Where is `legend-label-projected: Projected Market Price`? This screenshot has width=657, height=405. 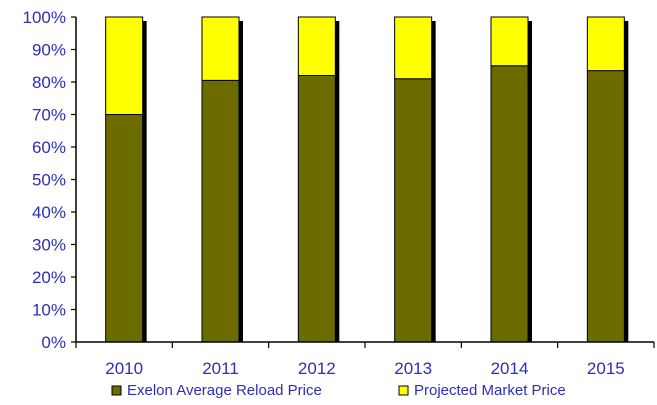 legend-label-projected: Projected Market Price is located at coordinates (490, 390).